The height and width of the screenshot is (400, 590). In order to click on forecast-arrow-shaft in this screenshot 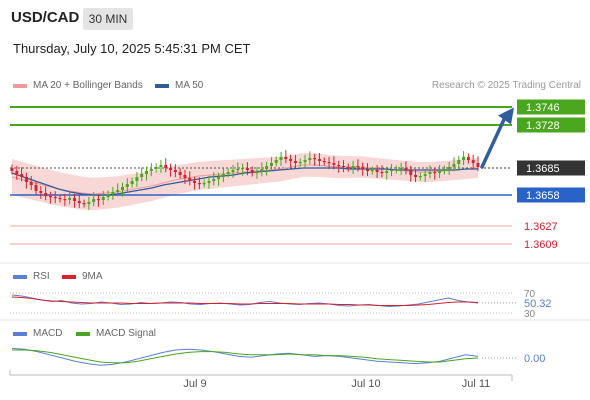, I will do `click(493, 143)`.